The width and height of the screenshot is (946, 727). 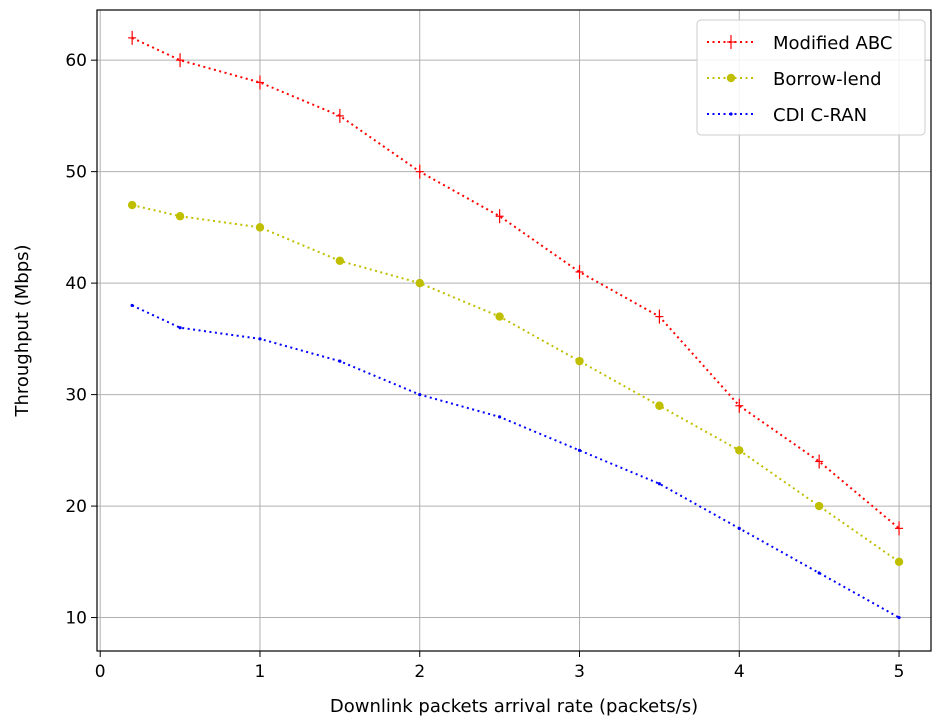 I want to click on y-tick-label: 40, so click(x=76, y=284).